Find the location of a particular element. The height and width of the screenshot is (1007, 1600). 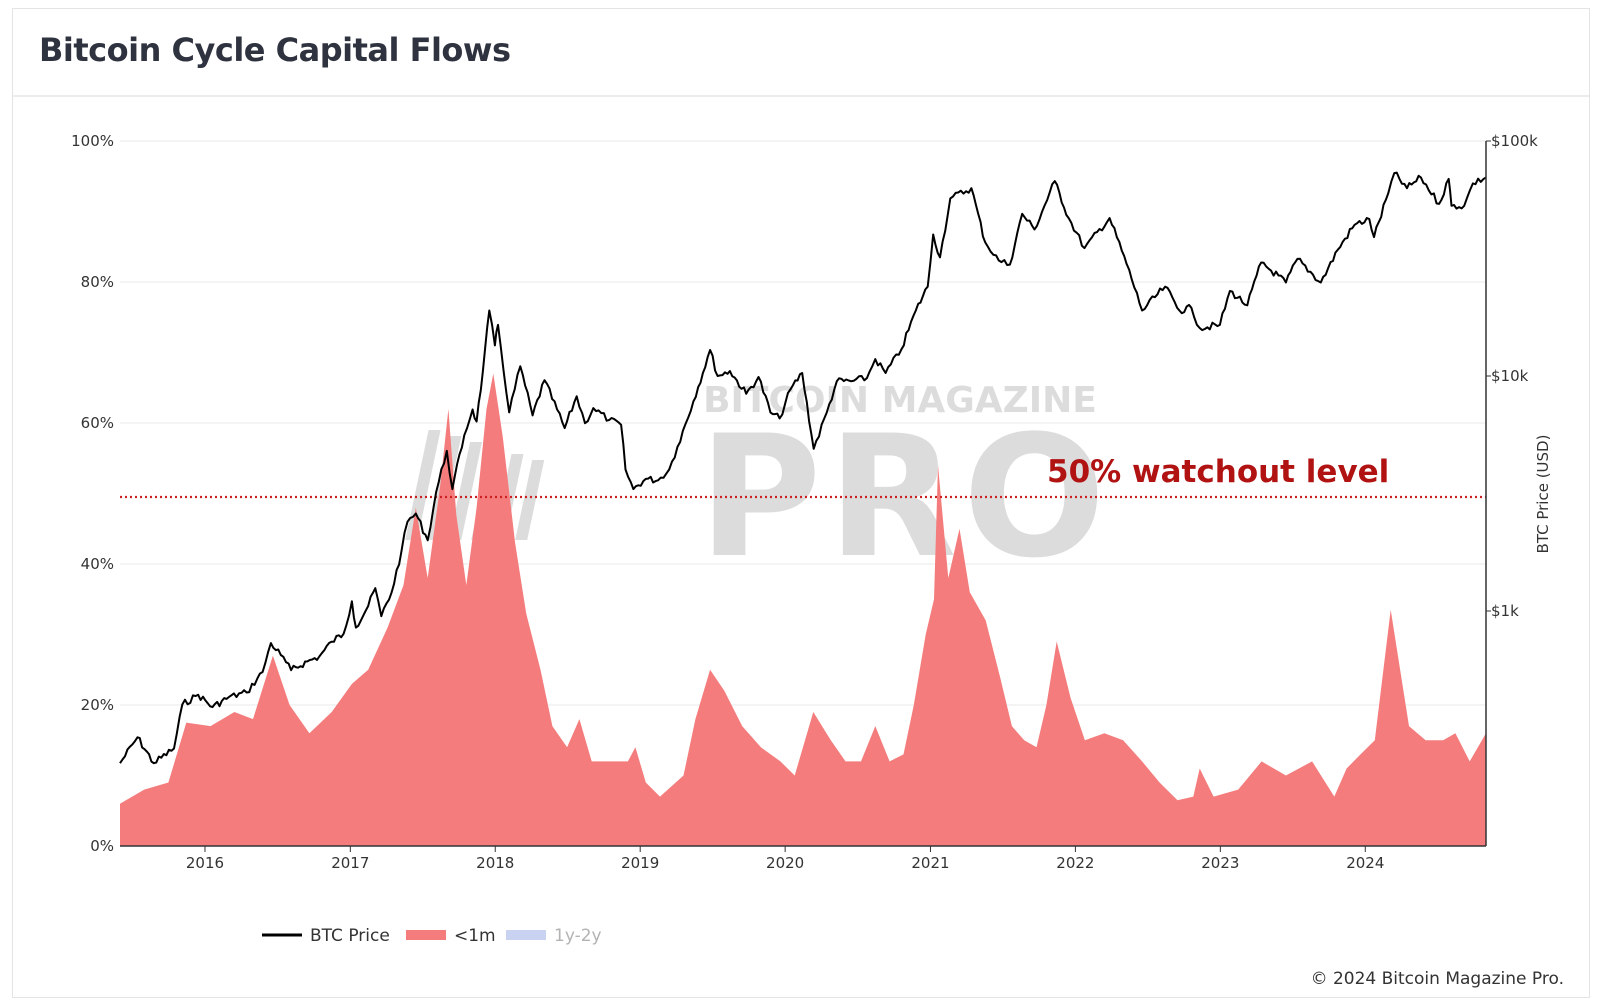

x-tick-label: 2021 is located at coordinates (930, 863).